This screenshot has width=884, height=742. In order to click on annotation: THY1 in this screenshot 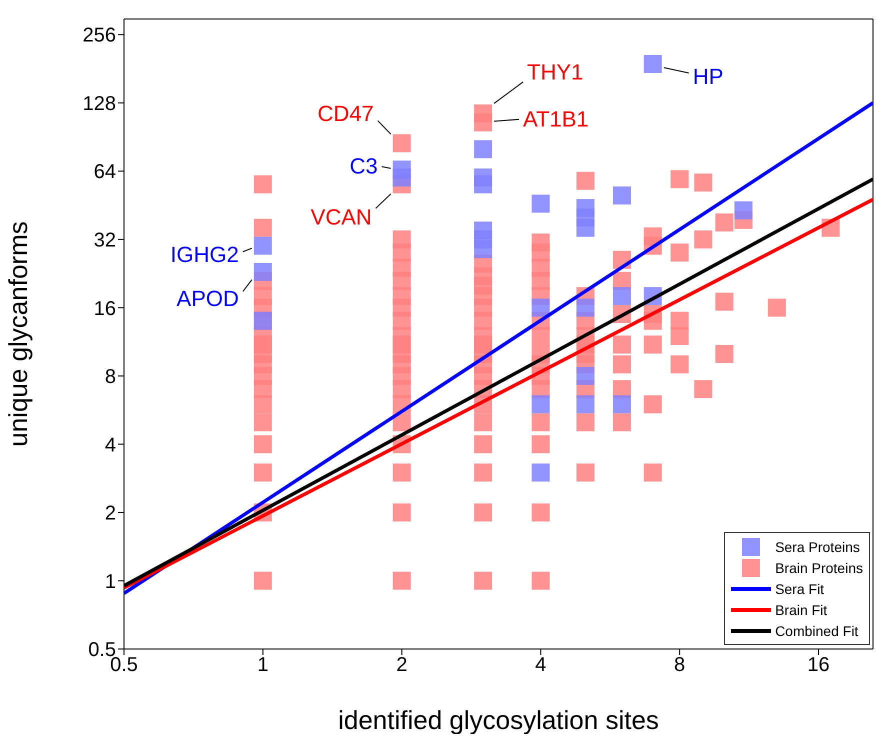, I will do `click(555, 71)`.